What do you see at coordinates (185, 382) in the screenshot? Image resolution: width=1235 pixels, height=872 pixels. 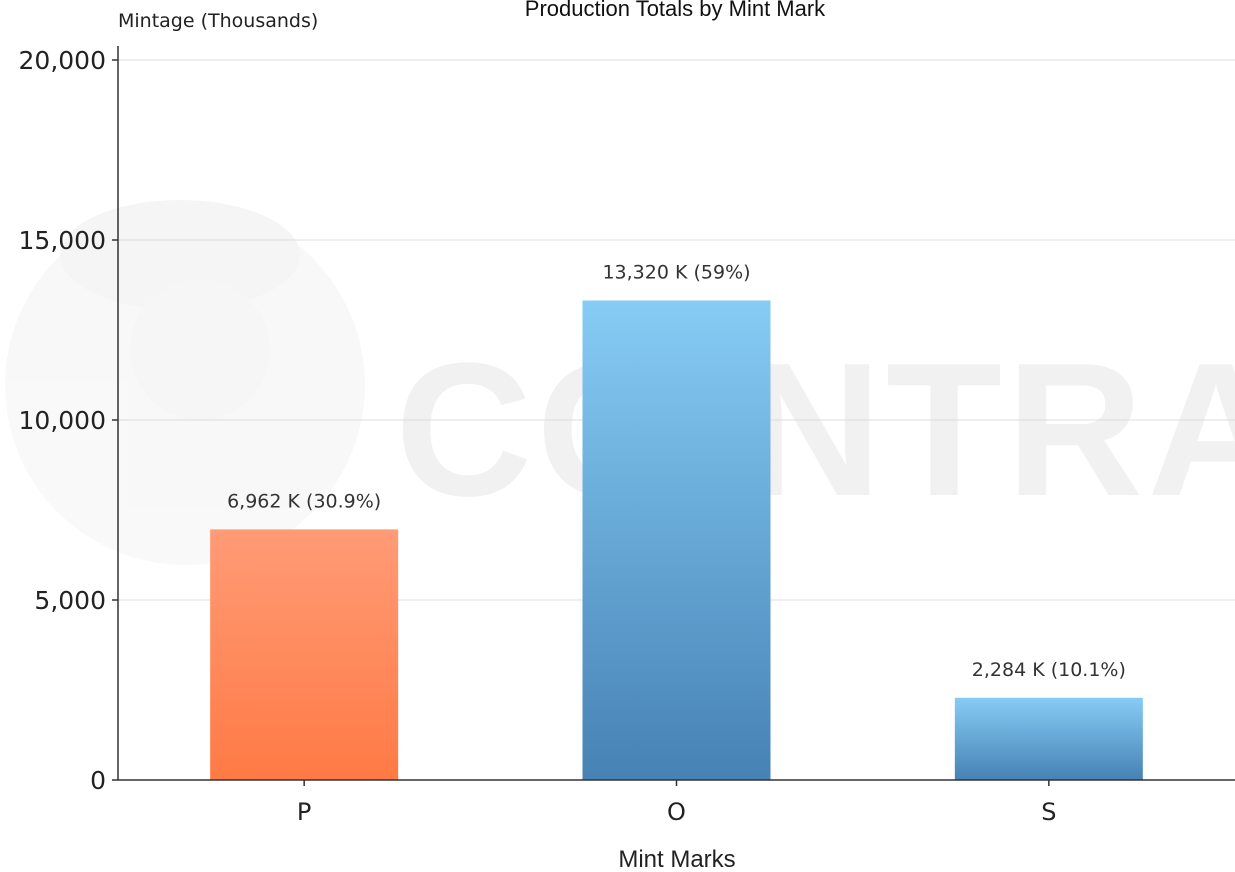 I see `watermark-mascot-icon` at bounding box center [185, 382].